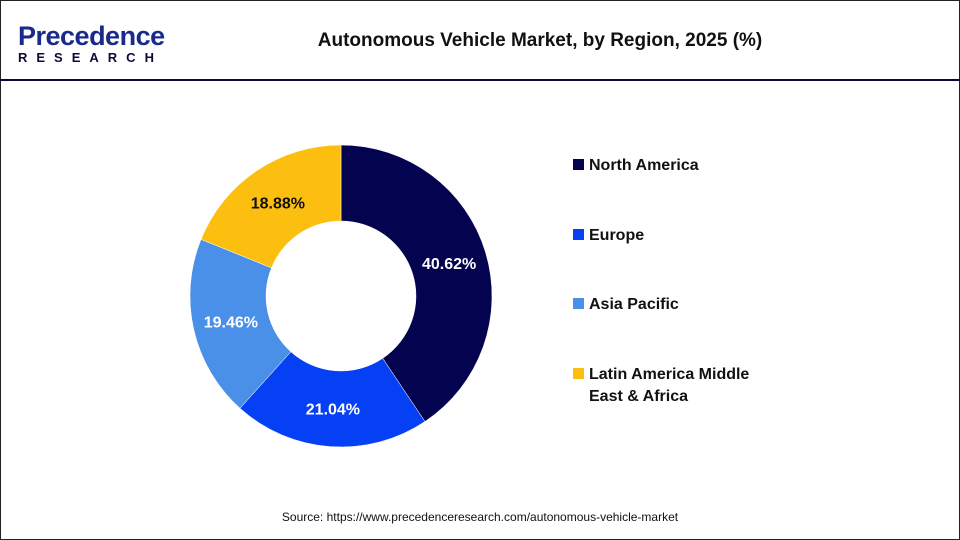 This screenshot has width=960, height=540. I want to click on data-label: 40.62%, so click(449, 264).